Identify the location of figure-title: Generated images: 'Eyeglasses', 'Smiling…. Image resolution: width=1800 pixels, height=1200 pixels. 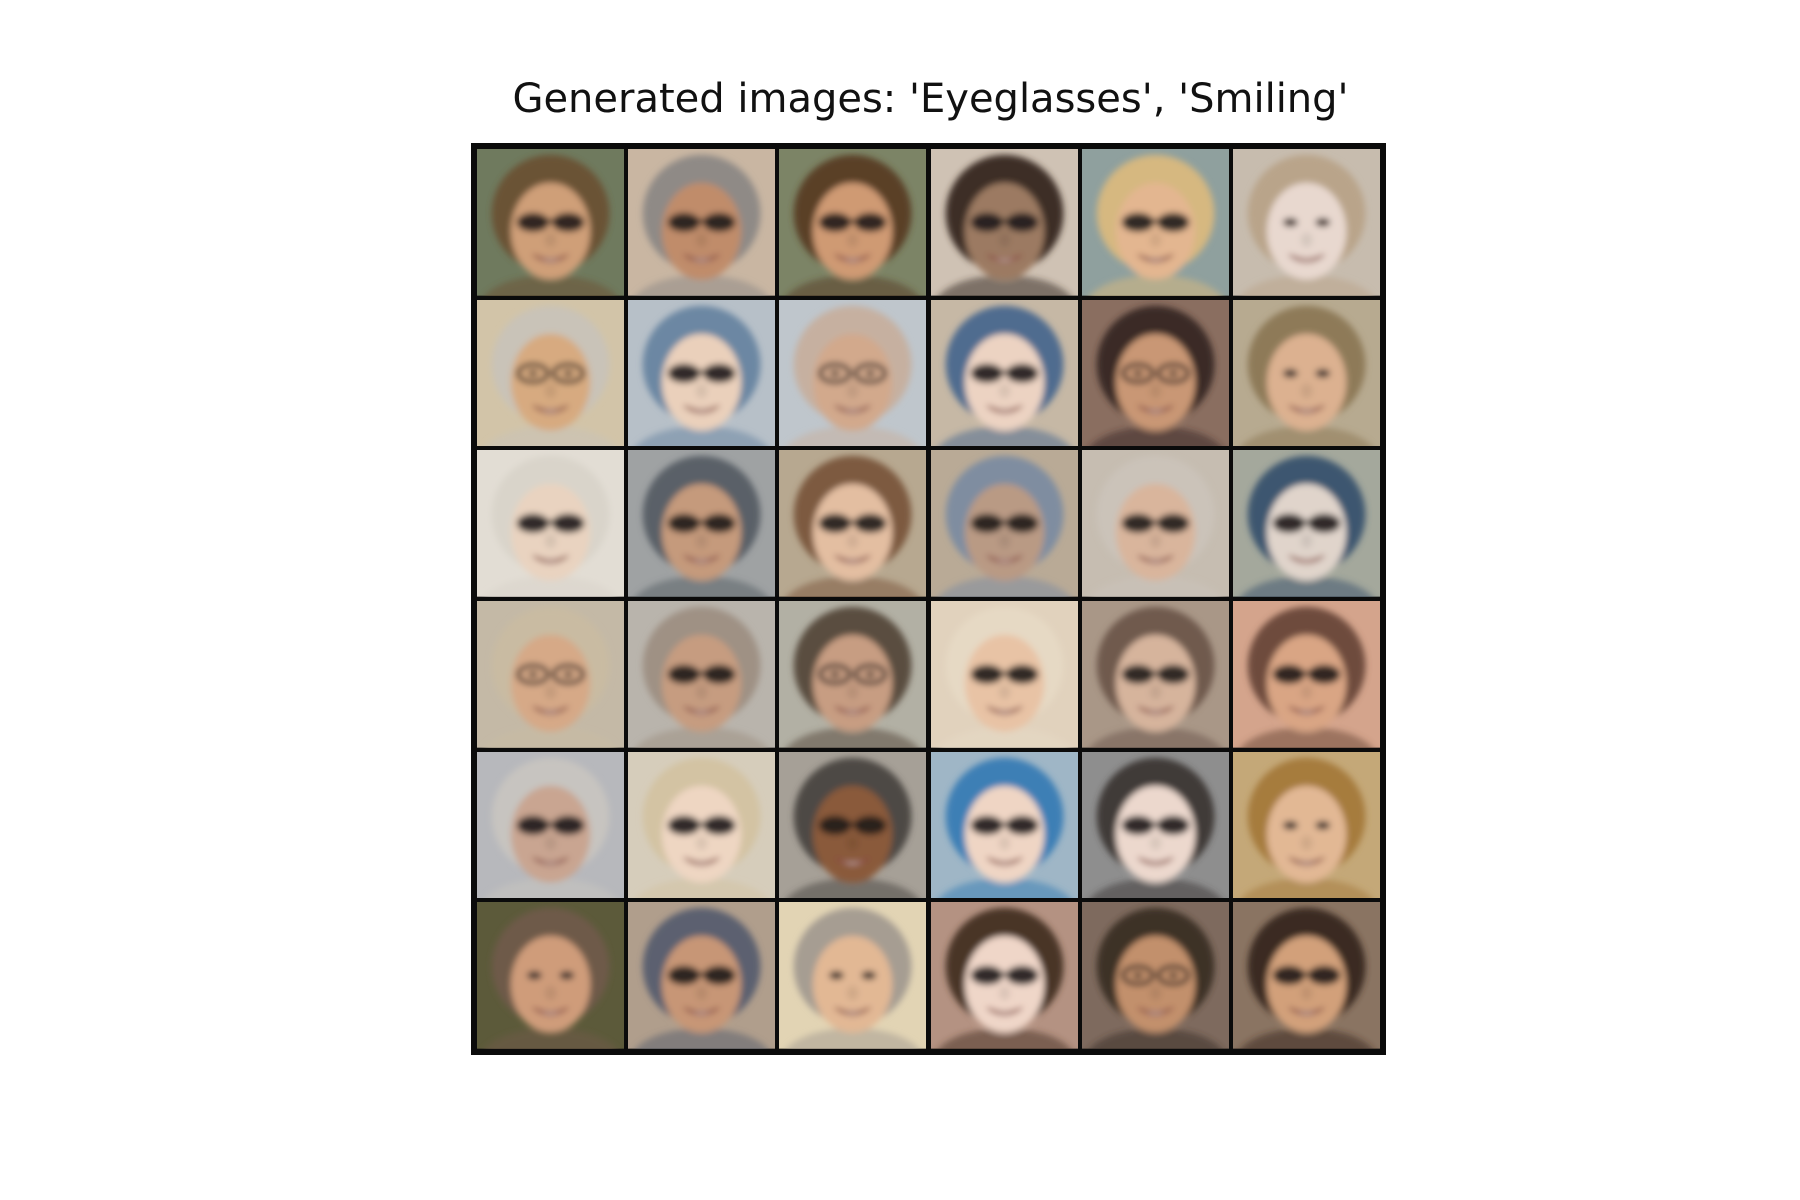
(930, 99).